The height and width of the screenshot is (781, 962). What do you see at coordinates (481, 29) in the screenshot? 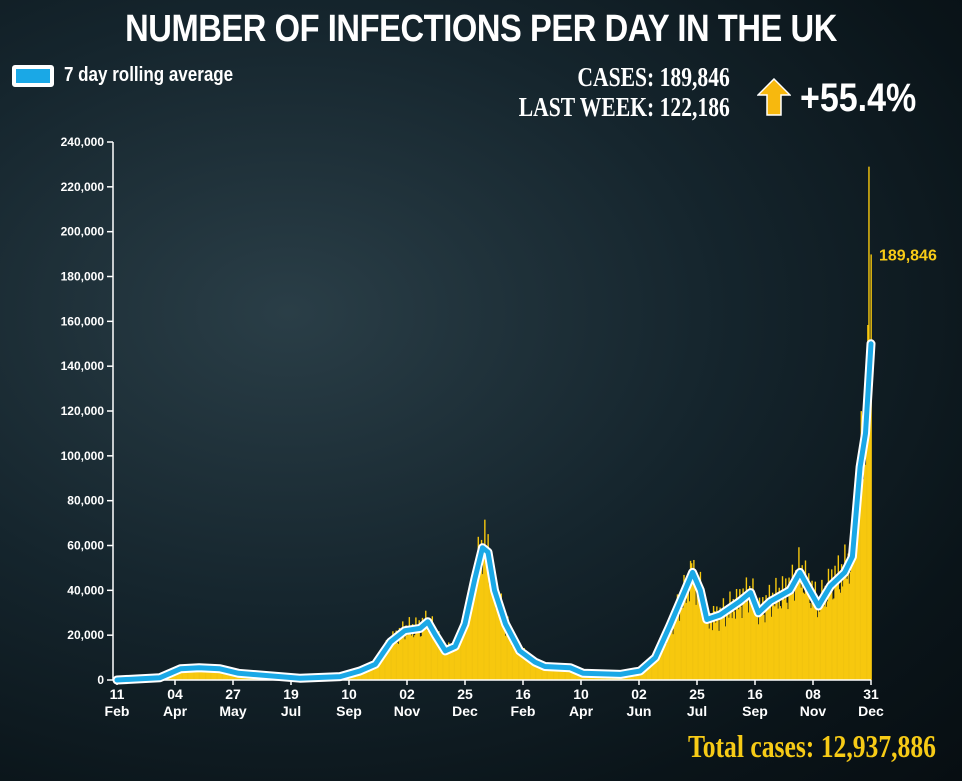
I see `chart-title: NUMBER OF INFECTIONS PER DAY IN THE UK` at bounding box center [481, 29].